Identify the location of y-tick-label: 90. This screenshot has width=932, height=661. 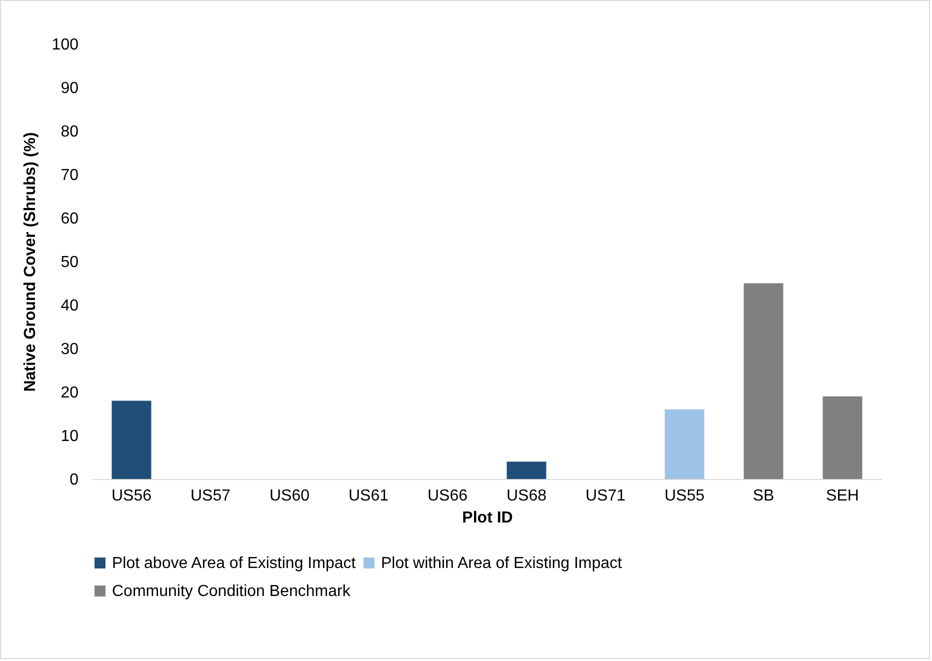
(69, 88).